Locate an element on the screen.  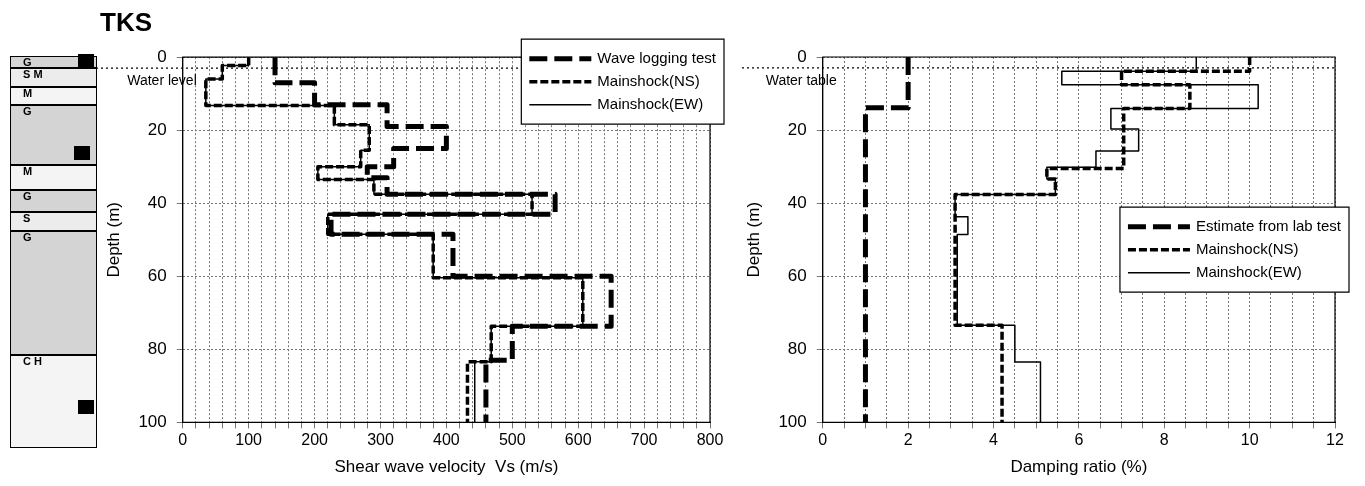
x-tick-label: 100 is located at coordinates (249, 440).